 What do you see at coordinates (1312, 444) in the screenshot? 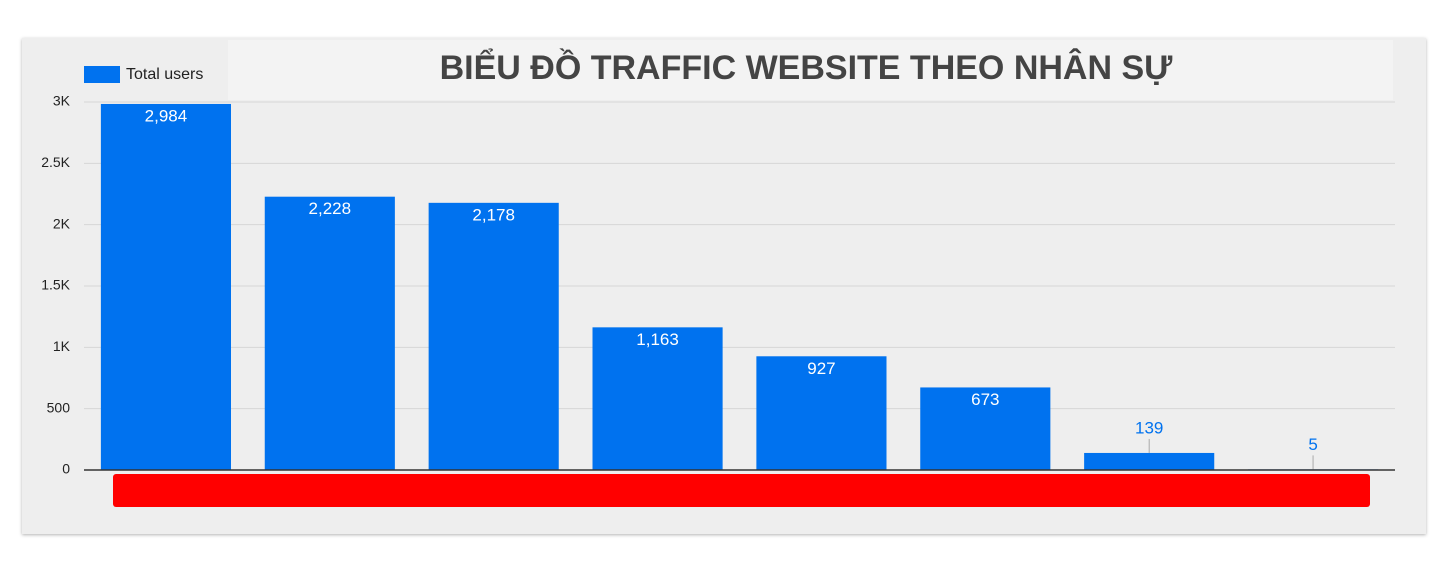
I see `data-label: 5` at bounding box center [1312, 444].